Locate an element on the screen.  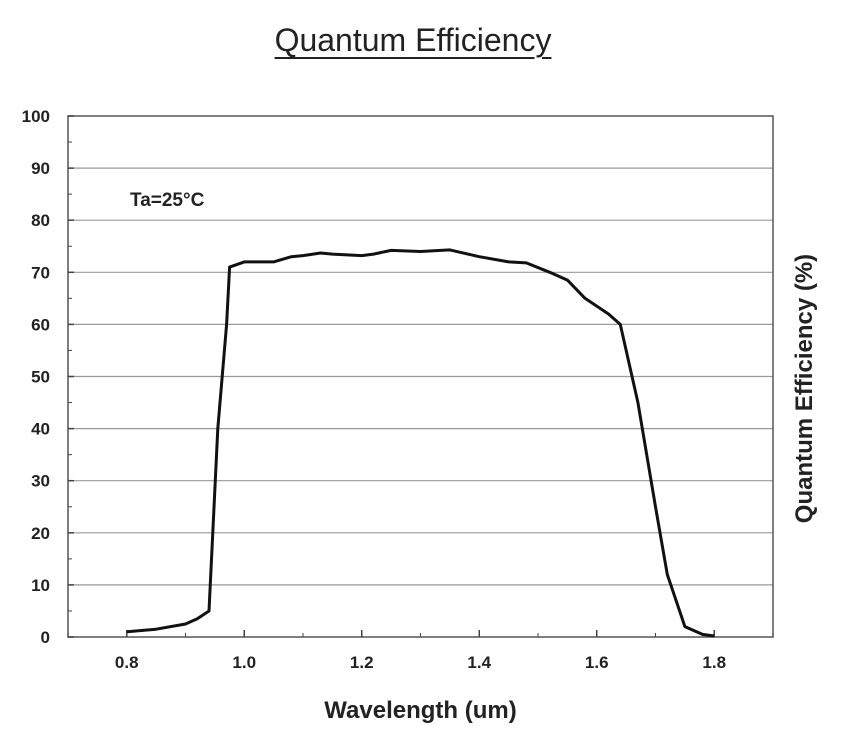
y-tick-label: 0 is located at coordinates (45, 637).